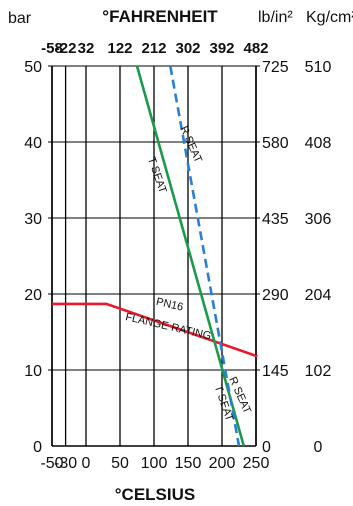  I want to click on x-tick-label-celsius: 200, so click(222, 463).